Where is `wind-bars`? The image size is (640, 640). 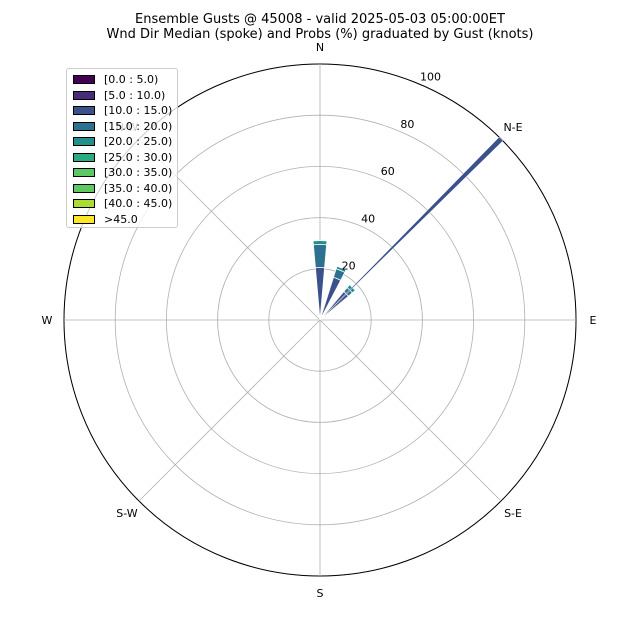
wind-bars is located at coordinates (334, 280).